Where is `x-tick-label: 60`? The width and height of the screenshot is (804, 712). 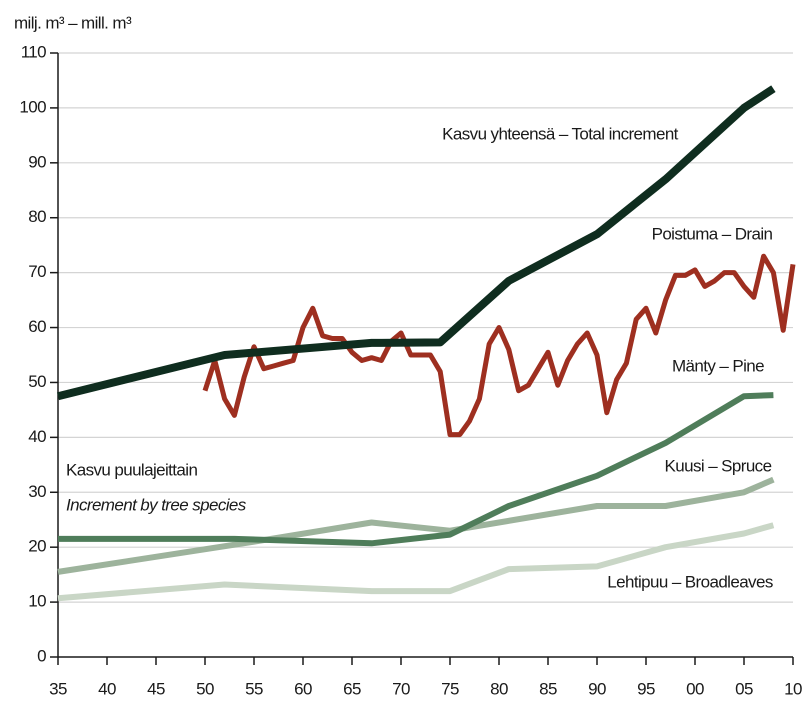 x-tick-label: 60 is located at coordinates (303, 688).